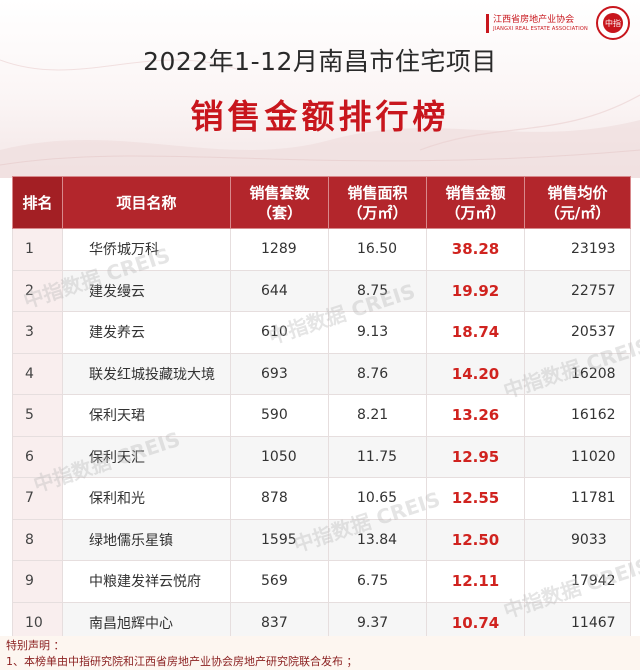  Describe the element at coordinates (37, 539) in the screenshot. I see `rank-cell: 8` at that location.